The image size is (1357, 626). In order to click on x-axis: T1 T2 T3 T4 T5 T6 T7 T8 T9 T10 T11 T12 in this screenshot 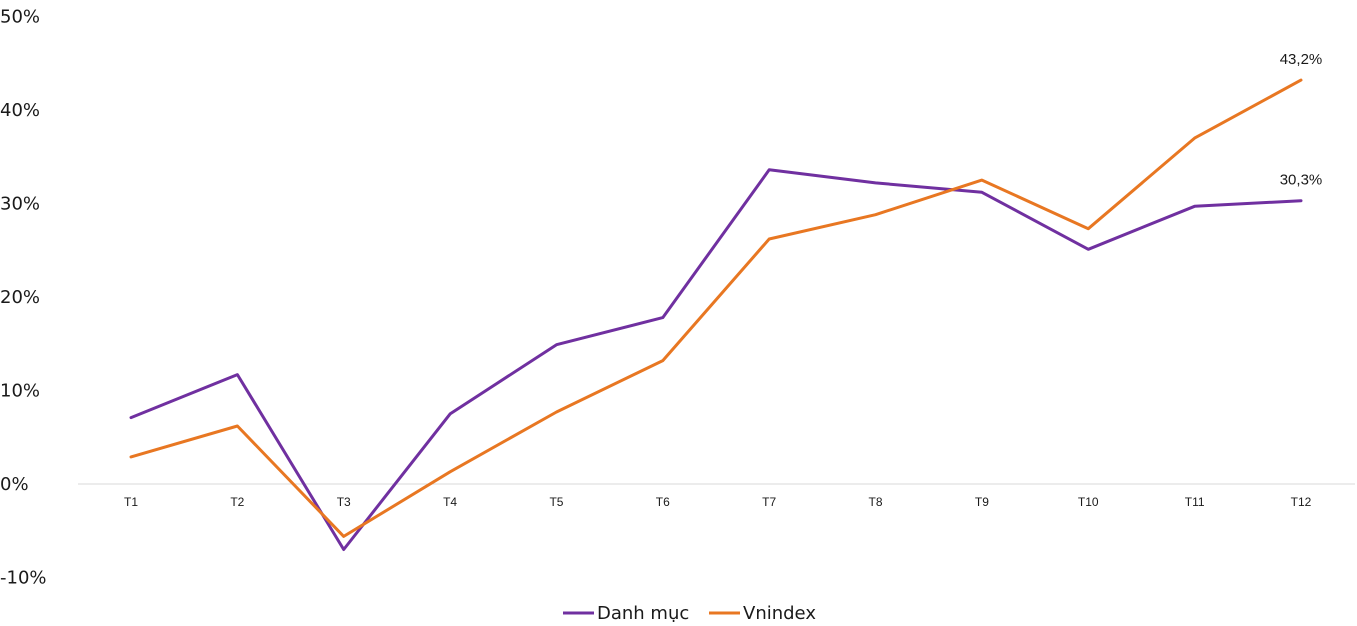, I will do `click(716, 496)`.